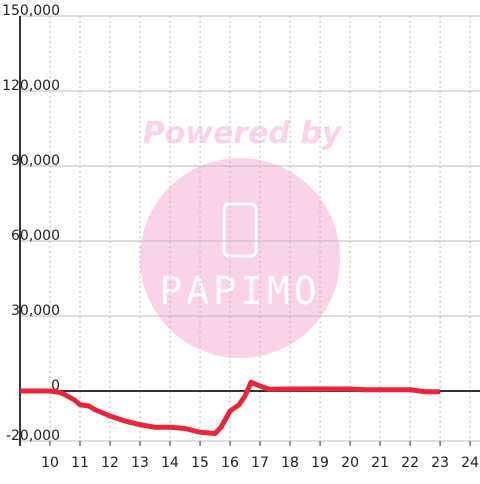 This screenshot has height=484, width=480. I want to click on y-tick-label: 90,000, so click(35, 161).